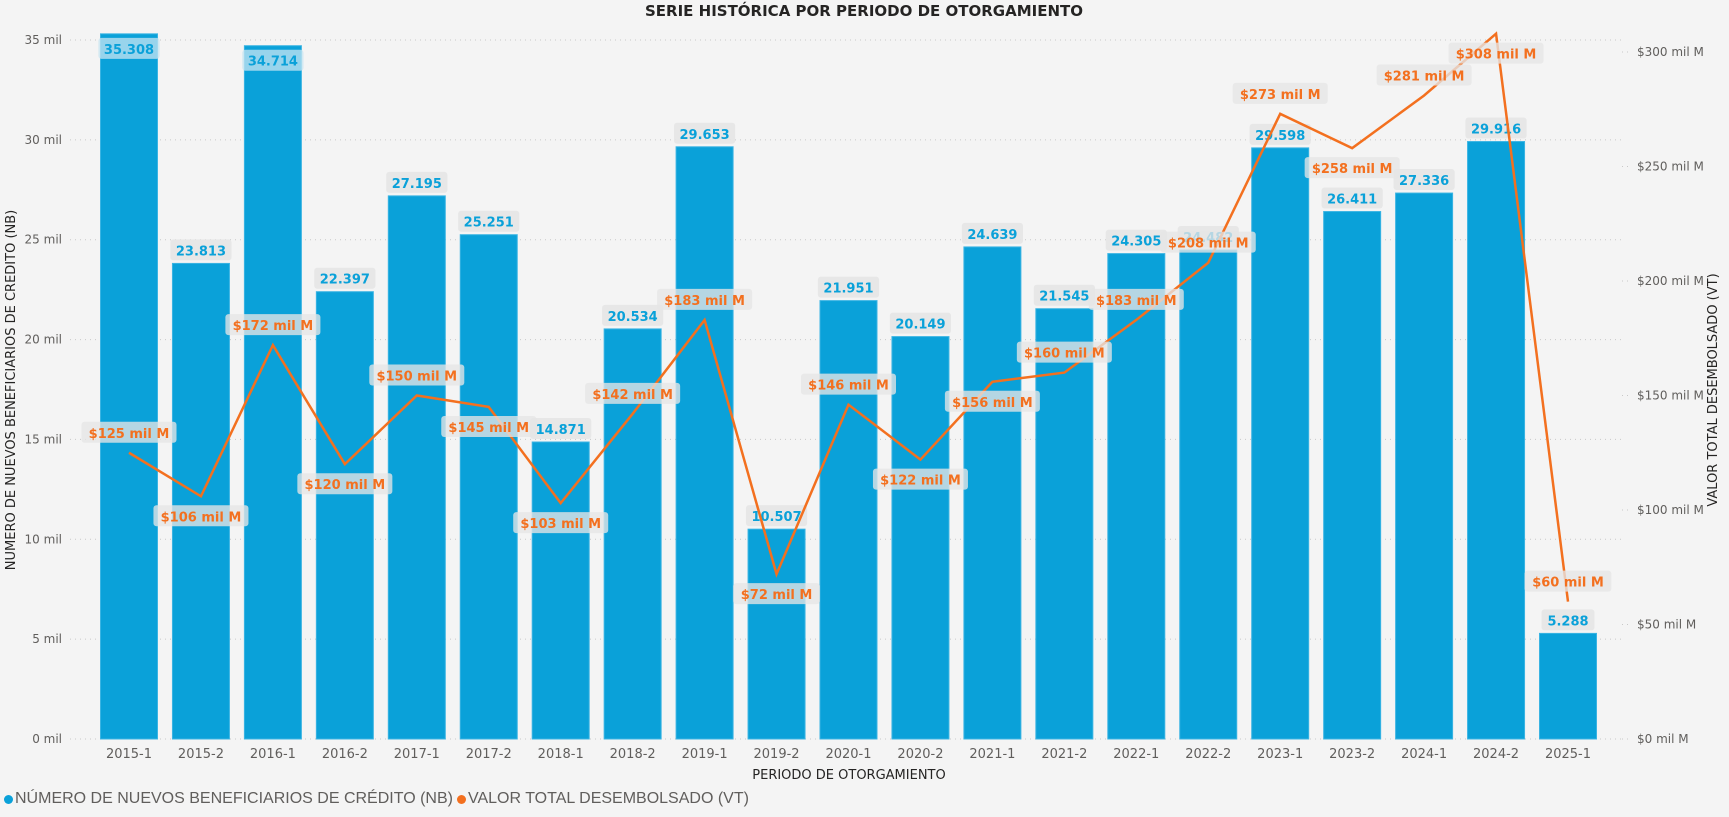 Image resolution: width=1729 pixels, height=817 pixels. Describe the element at coordinates (1670, 167) in the screenshot. I see `y-right-tick-label: $250 mil M` at that location.